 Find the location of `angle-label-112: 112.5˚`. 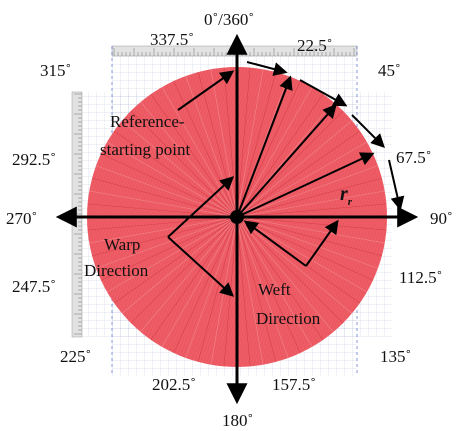

angle-label-112: 112.5˚ is located at coordinates (420, 277).